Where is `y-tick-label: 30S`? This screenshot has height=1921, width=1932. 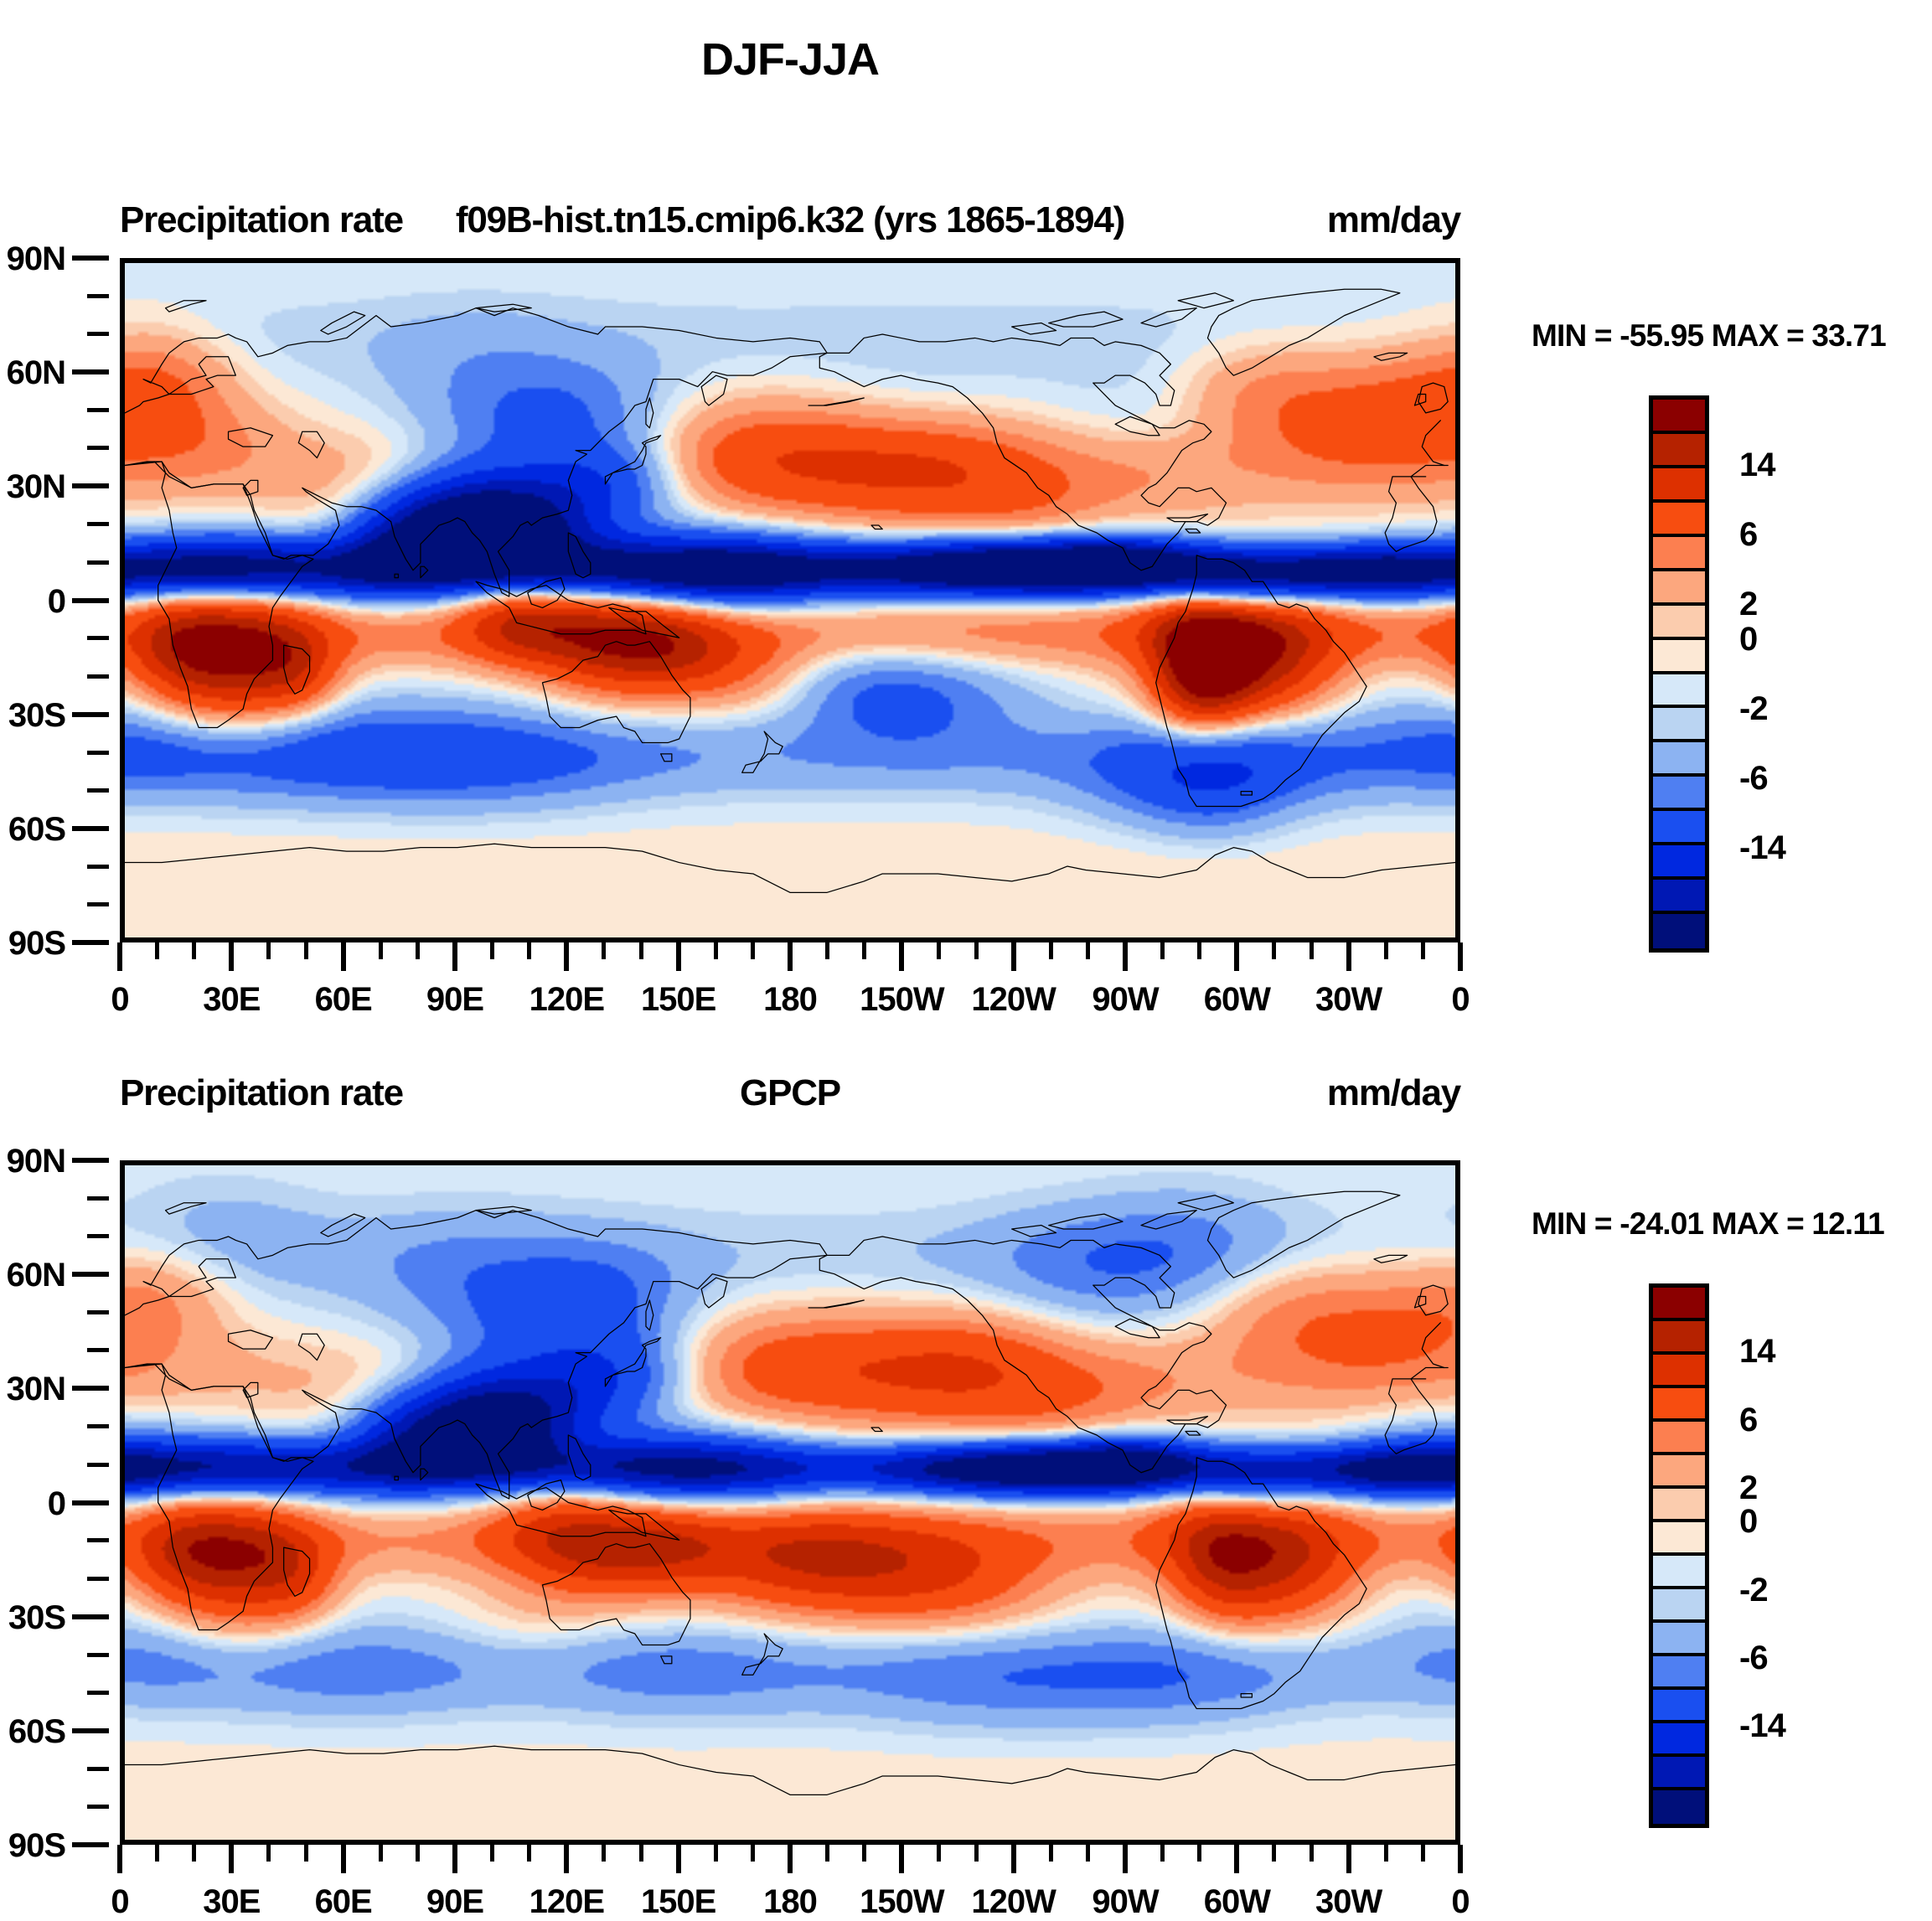
y-tick-label: 30S is located at coordinates (37, 1617).